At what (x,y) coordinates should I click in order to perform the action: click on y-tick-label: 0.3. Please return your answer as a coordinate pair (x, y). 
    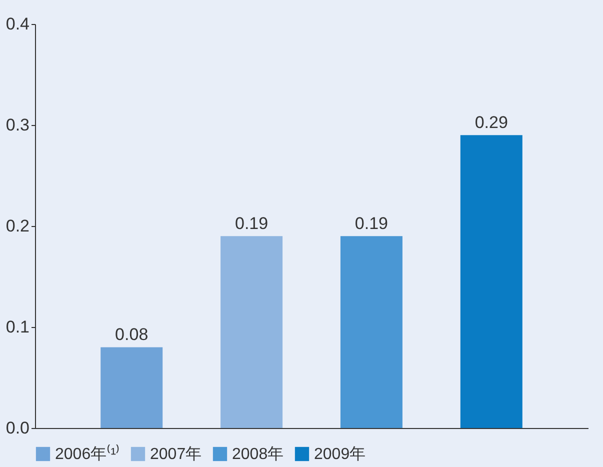
    Looking at the image, I should click on (18, 125).